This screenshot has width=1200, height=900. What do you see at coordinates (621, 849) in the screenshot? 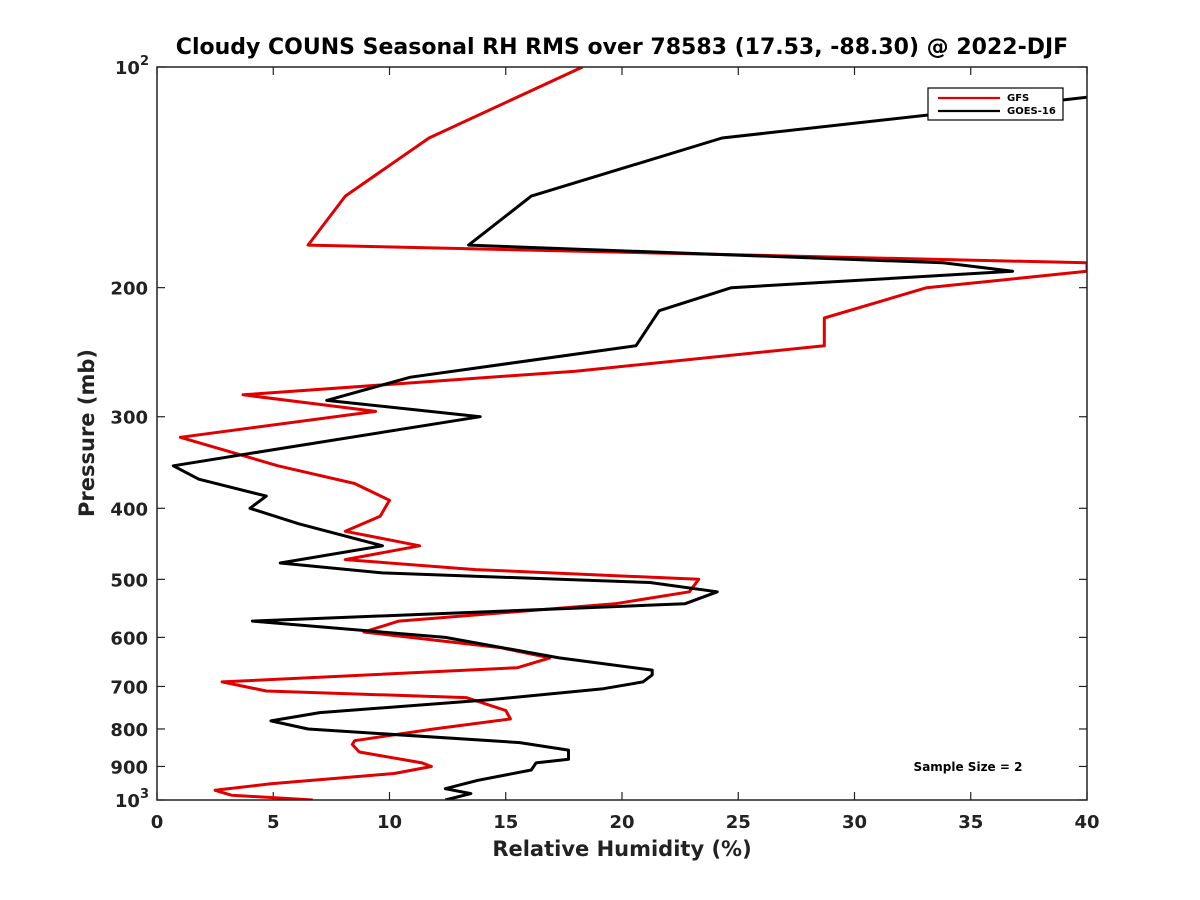
I see `x-axis-label: Relative Humidity (%)` at bounding box center [621, 849].